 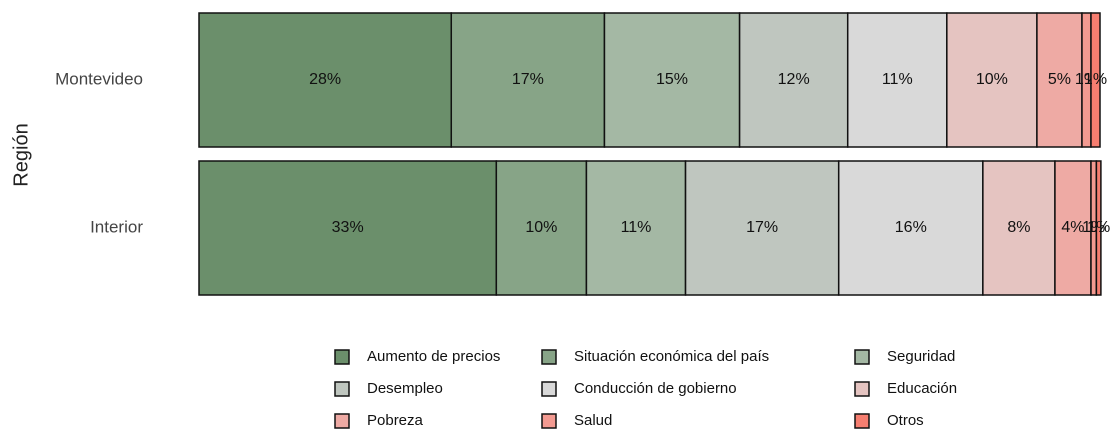 I want to click on data-label: 15%, so click(x=672, y=79).